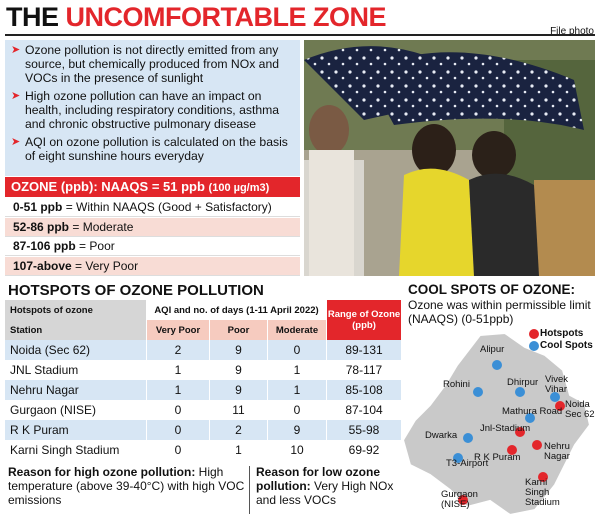 The height and width of the screenshot is (521, 600). I want to click on cool-spots-title: COOL SPOTS OF OZONE:, so click(492, 289).